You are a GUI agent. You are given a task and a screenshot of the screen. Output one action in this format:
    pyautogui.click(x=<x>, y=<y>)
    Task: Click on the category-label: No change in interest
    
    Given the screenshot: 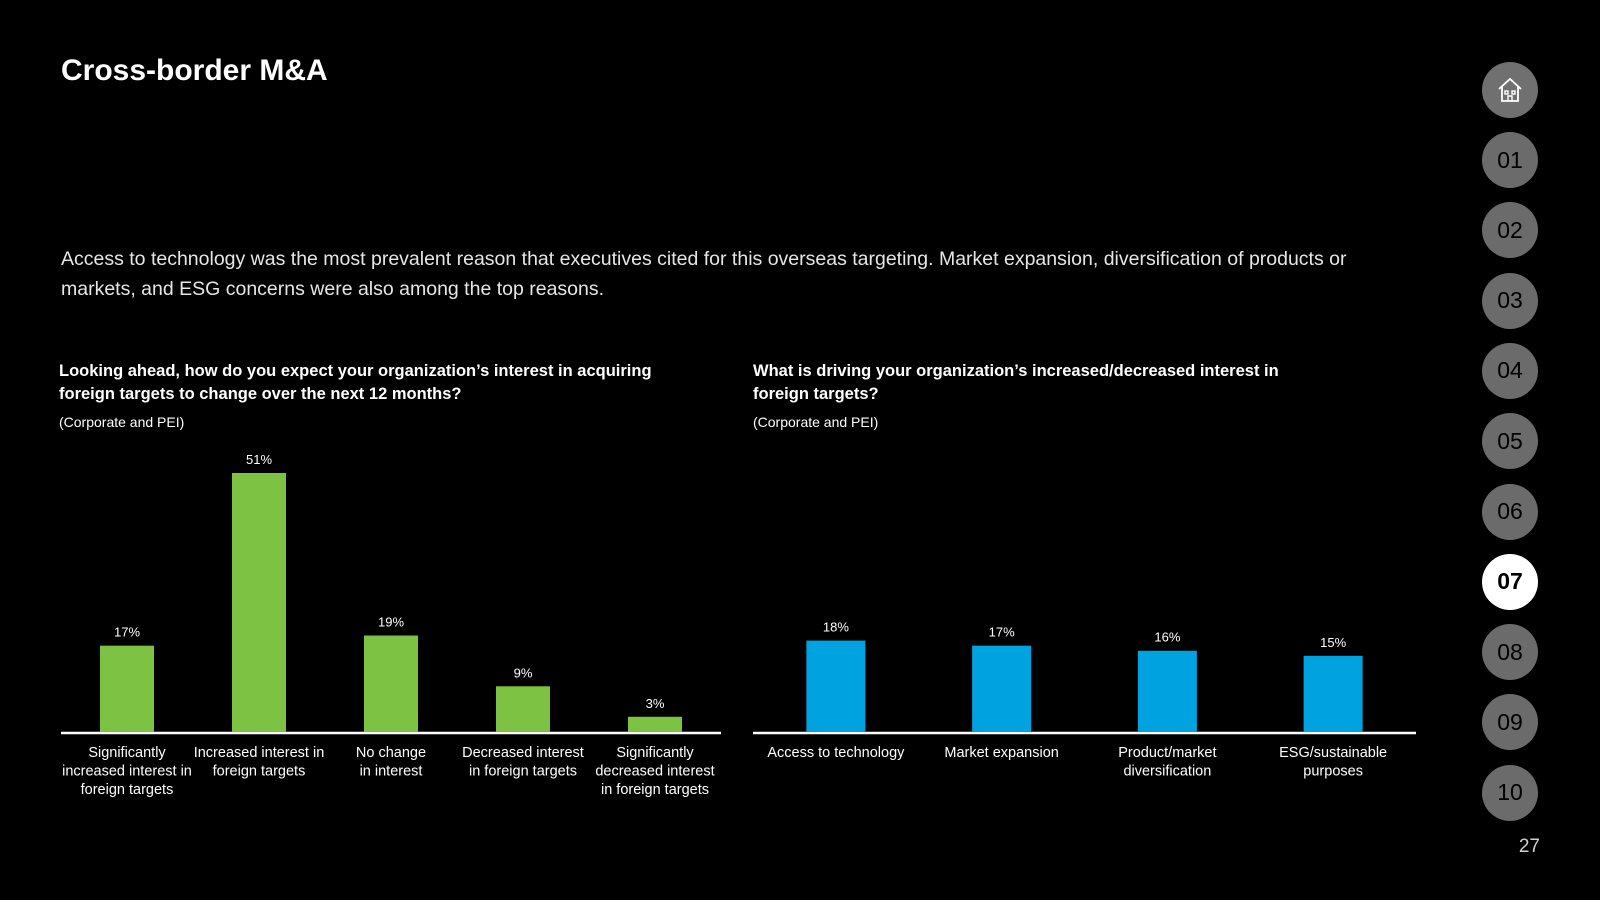 What is the action you would take?
    pyautogui.click(x=391, y=762)
    